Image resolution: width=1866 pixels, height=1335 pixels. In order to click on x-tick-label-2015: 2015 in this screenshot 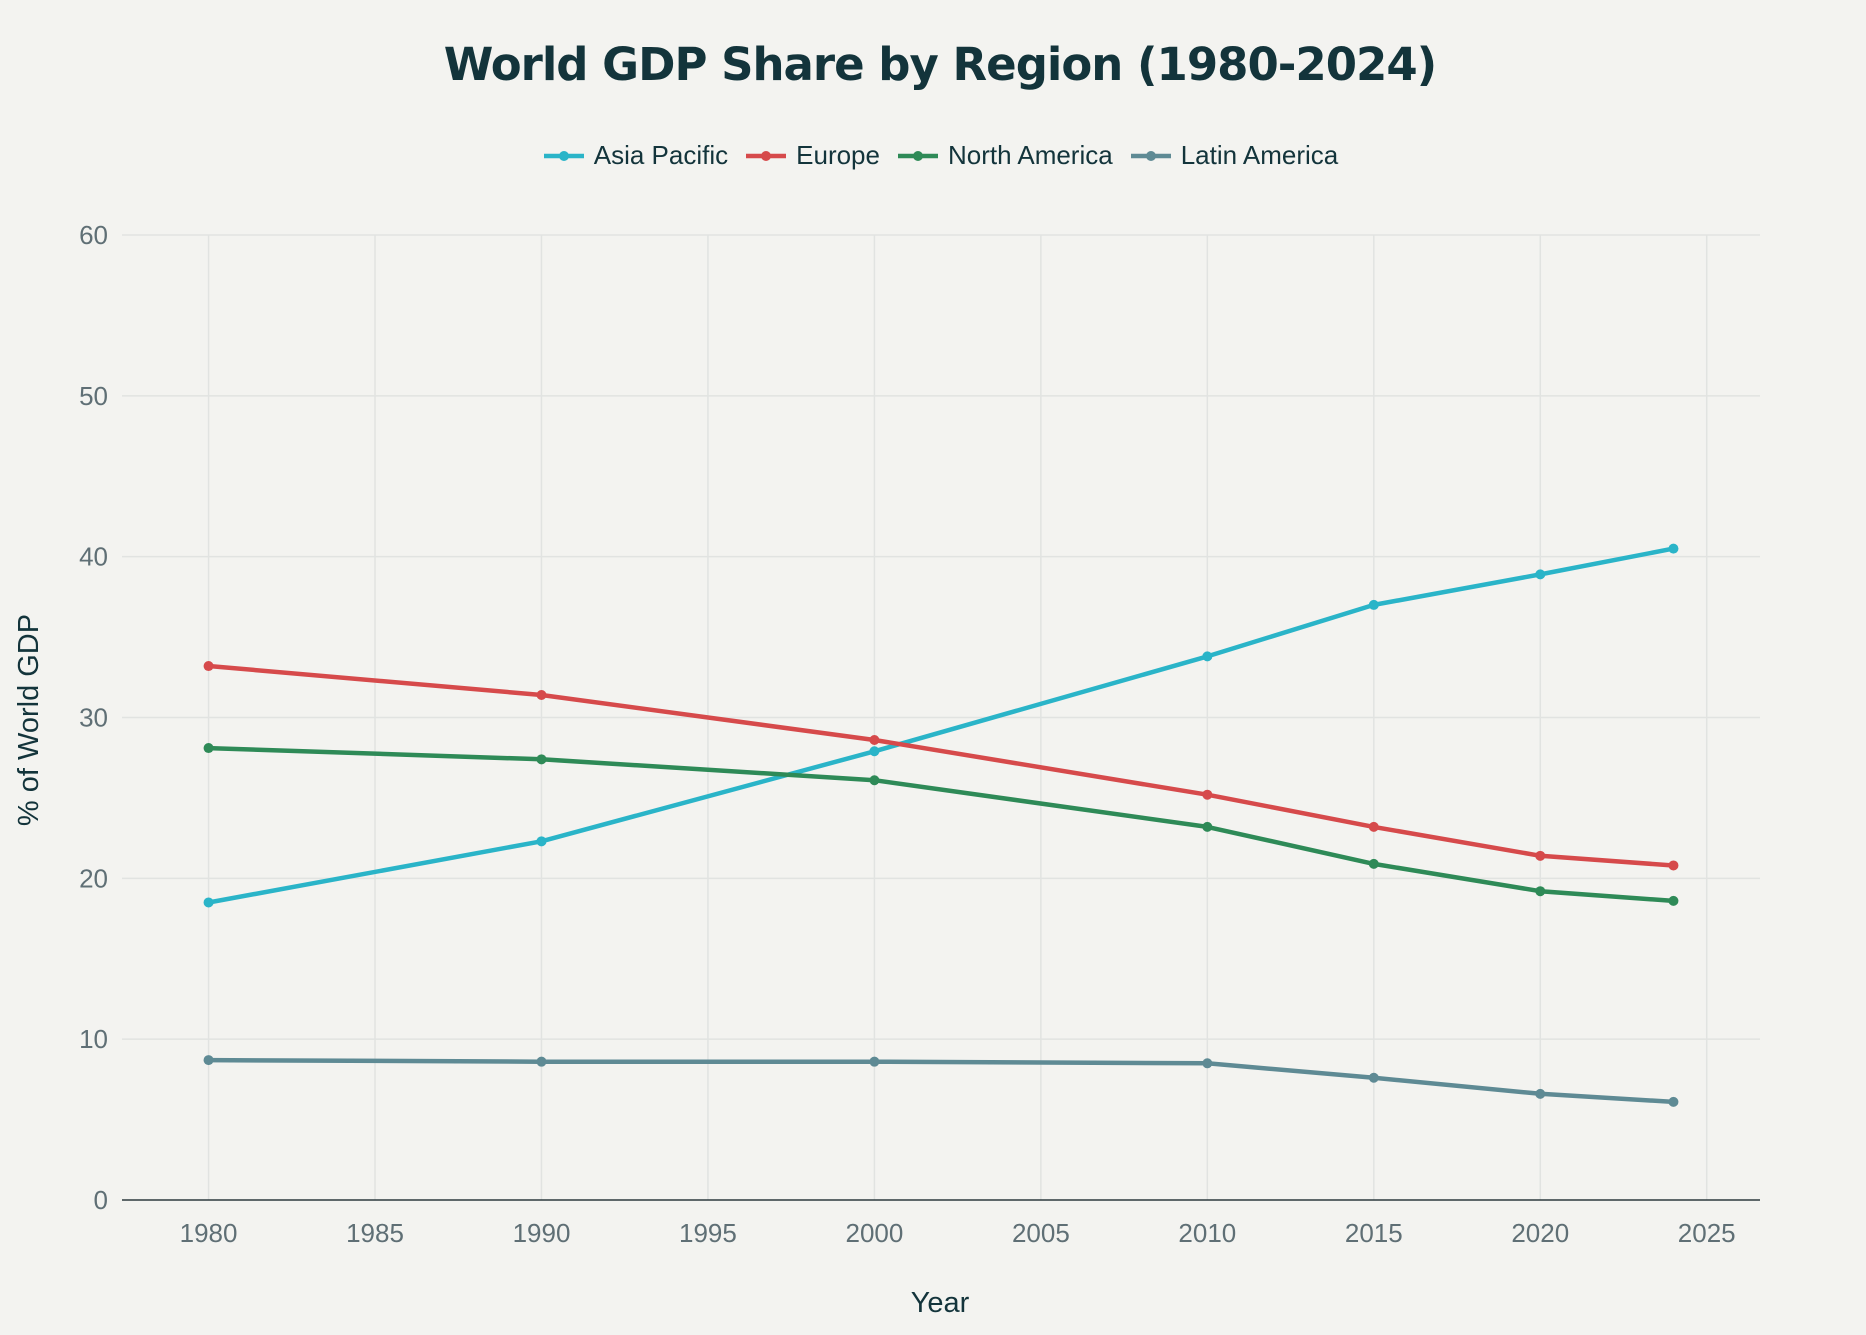, I will do `click(1374, 1233)`.